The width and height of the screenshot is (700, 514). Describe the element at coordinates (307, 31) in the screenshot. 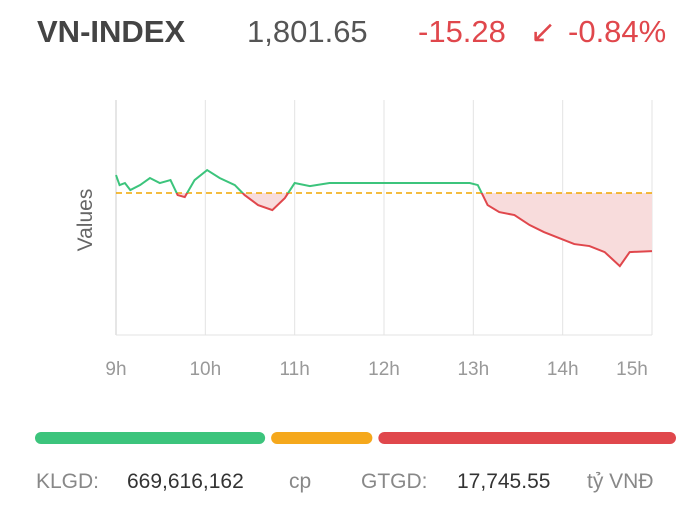

I see `index-price: 1,801.65` at that location.